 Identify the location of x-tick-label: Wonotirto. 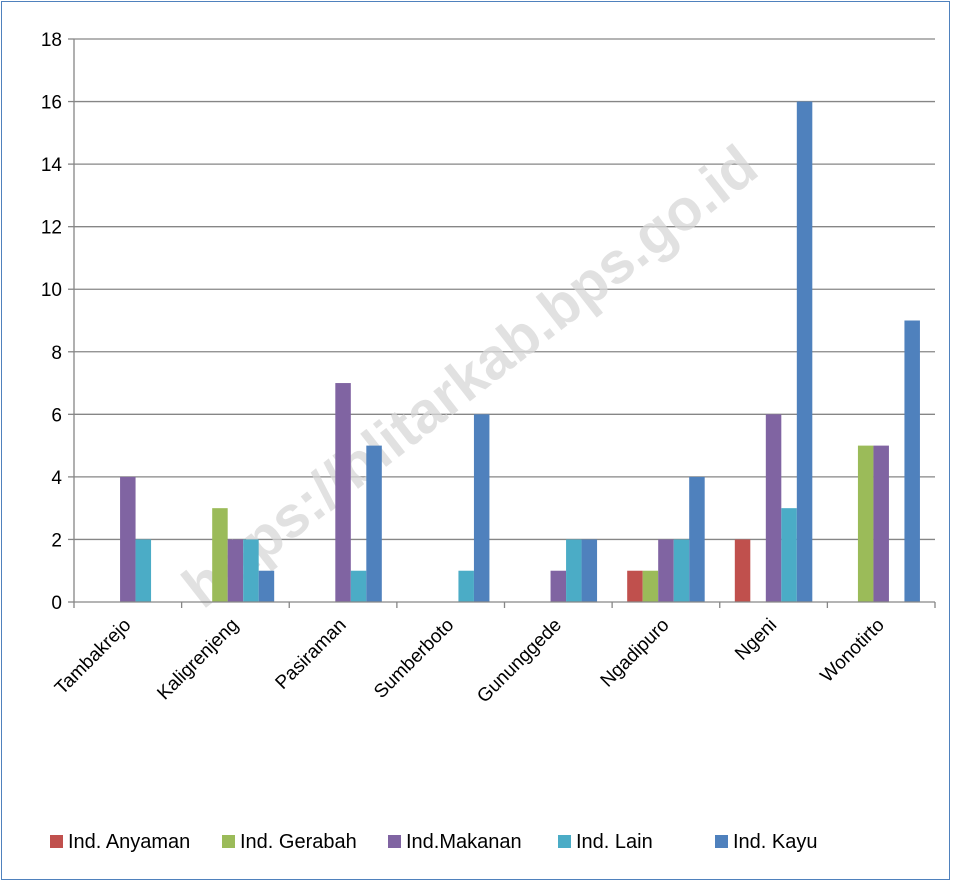
(853, 651).